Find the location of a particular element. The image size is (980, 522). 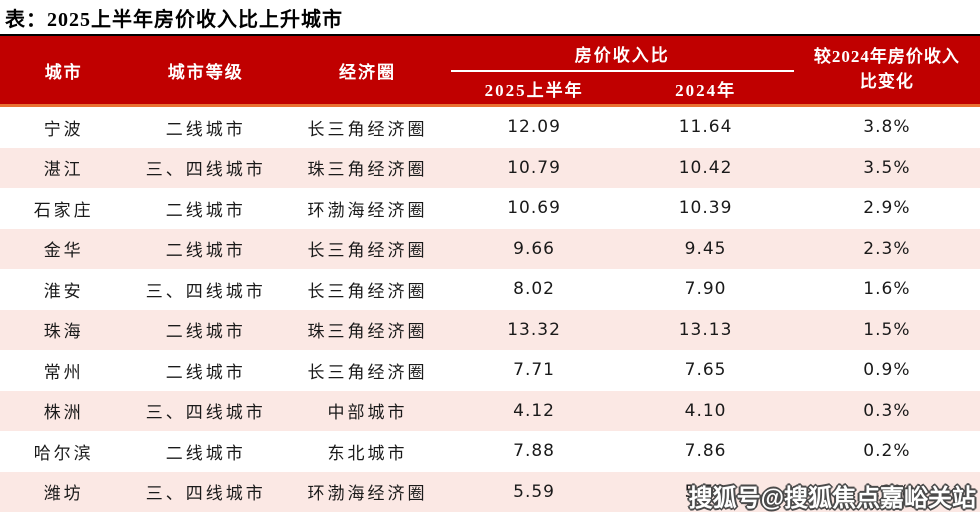

cell-city: 金华 is located at coordinates (64, 248).